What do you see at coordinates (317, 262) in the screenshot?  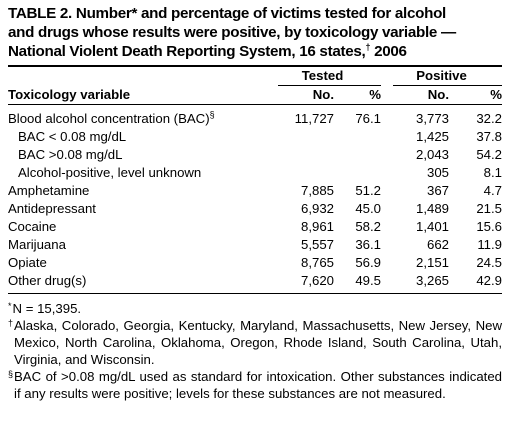 I see `tested-no-cell: 8,765` at bounding box center [317, 262].